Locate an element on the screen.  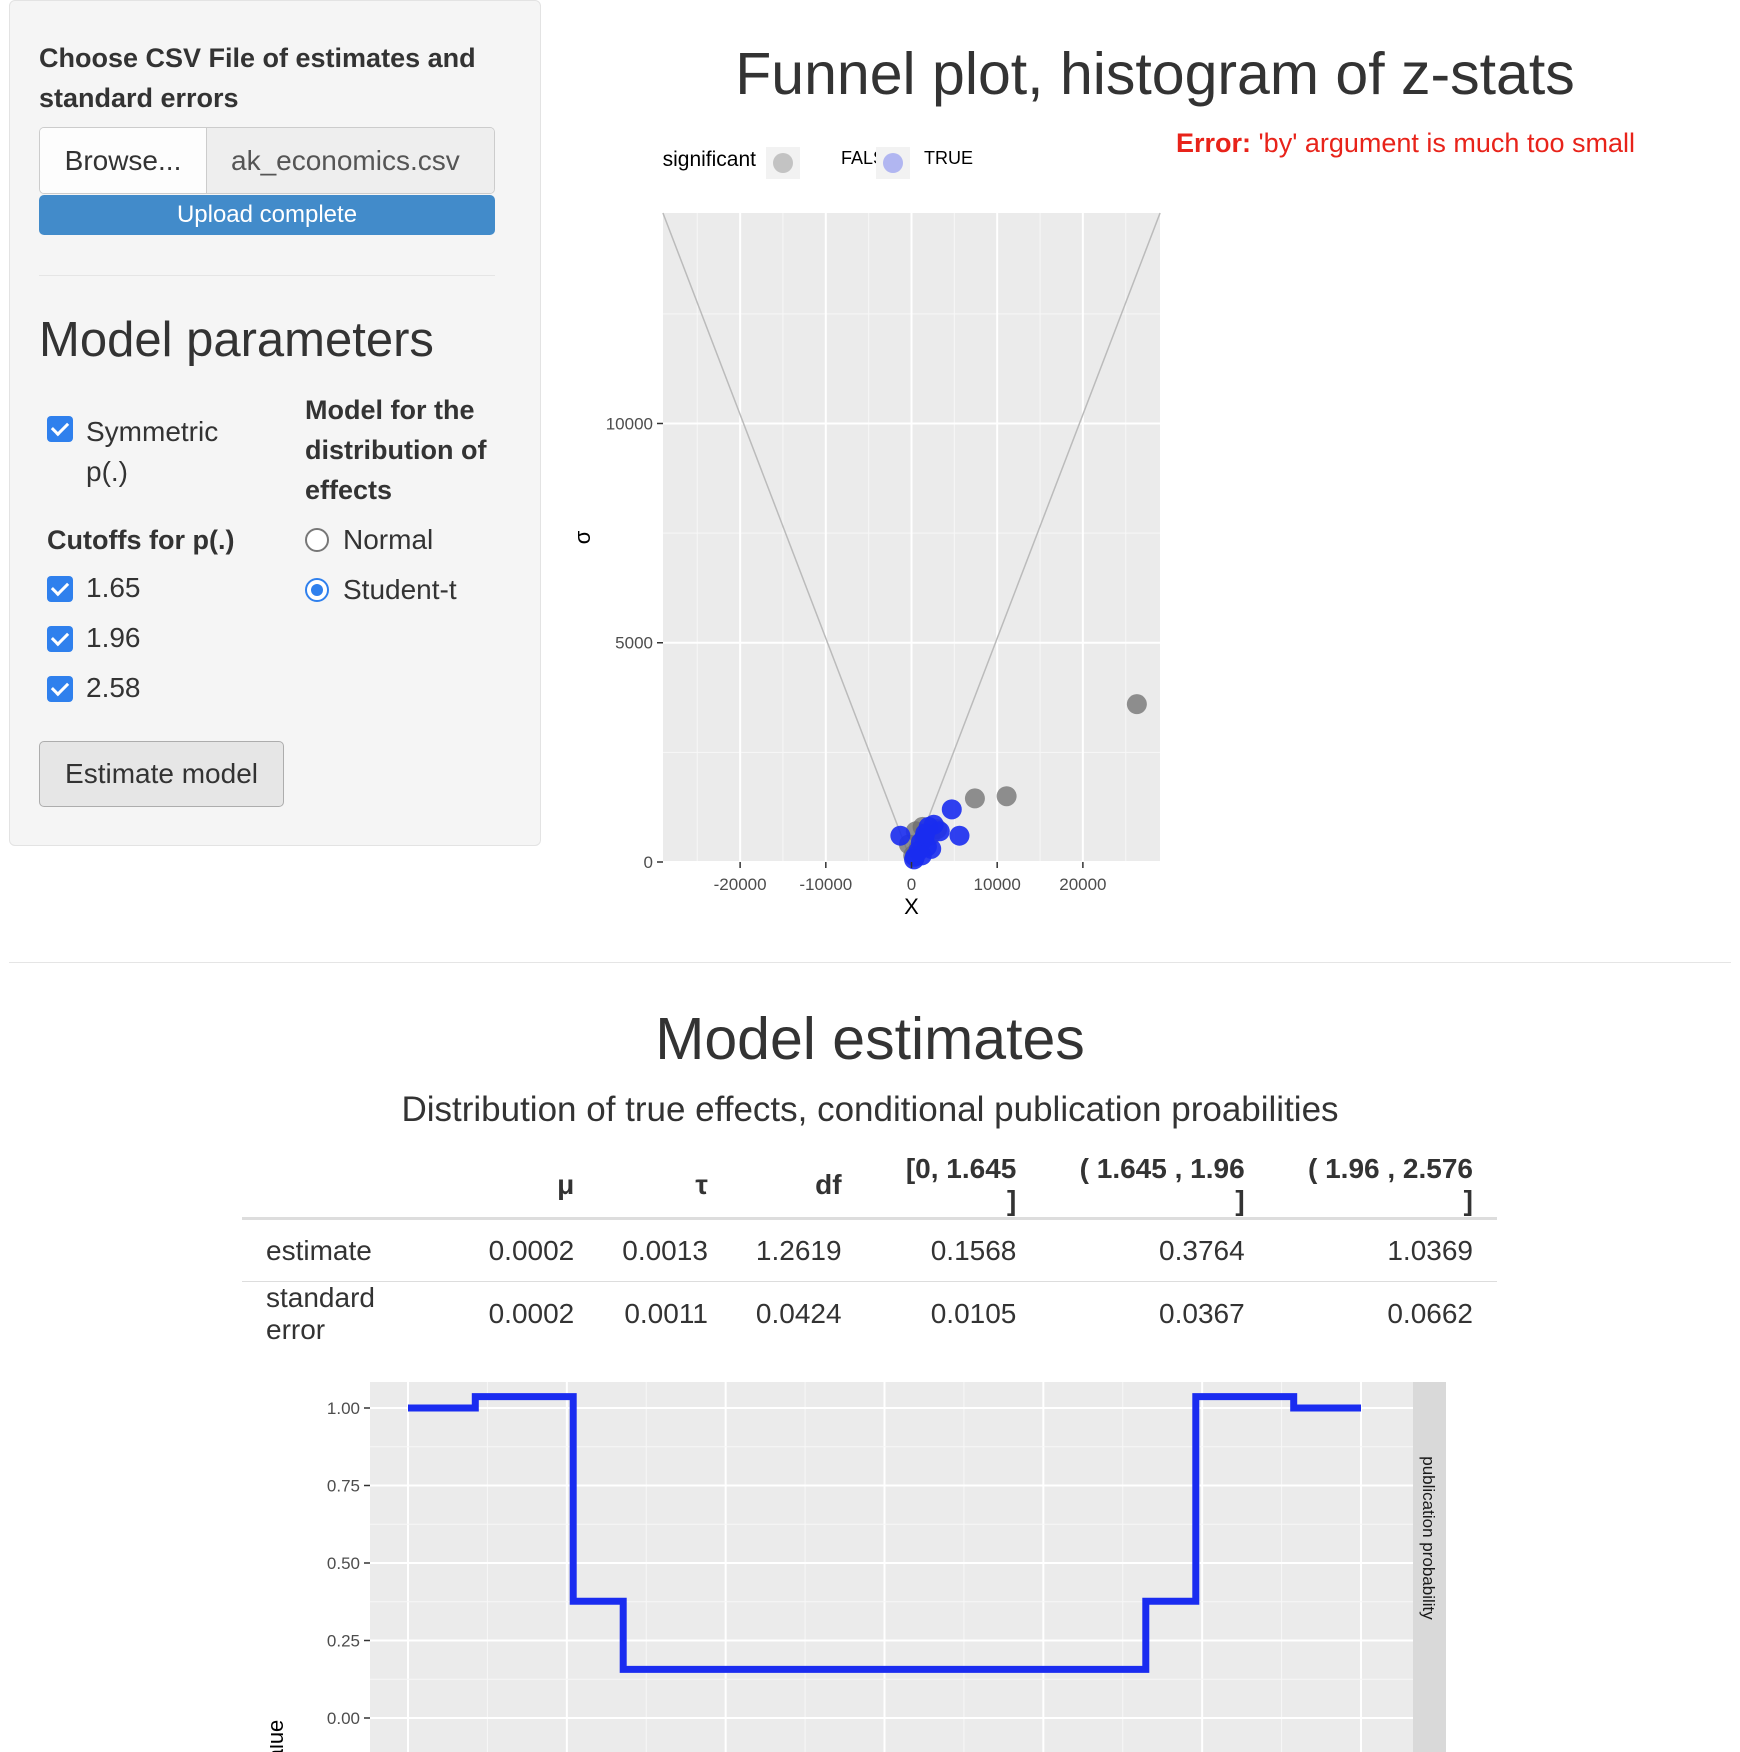
header-cell: [0, 1.645 ] is located at coordinates (953, 1186).